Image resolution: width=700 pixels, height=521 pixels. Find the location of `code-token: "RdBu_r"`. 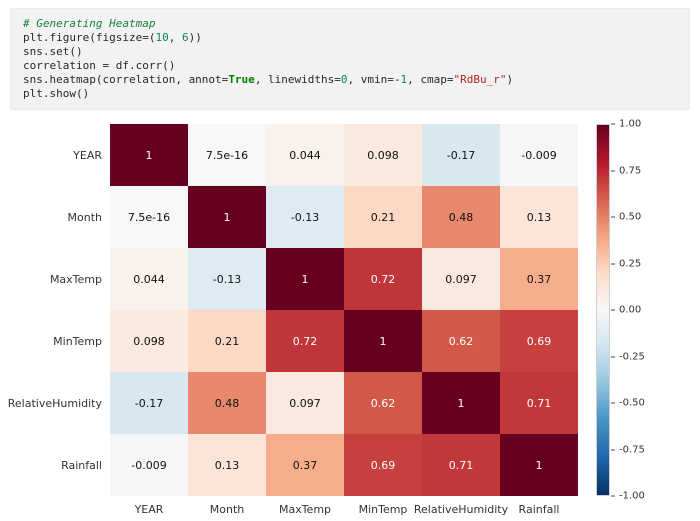

code-token: "RdBu_r" is located at coordinates (480, 79).